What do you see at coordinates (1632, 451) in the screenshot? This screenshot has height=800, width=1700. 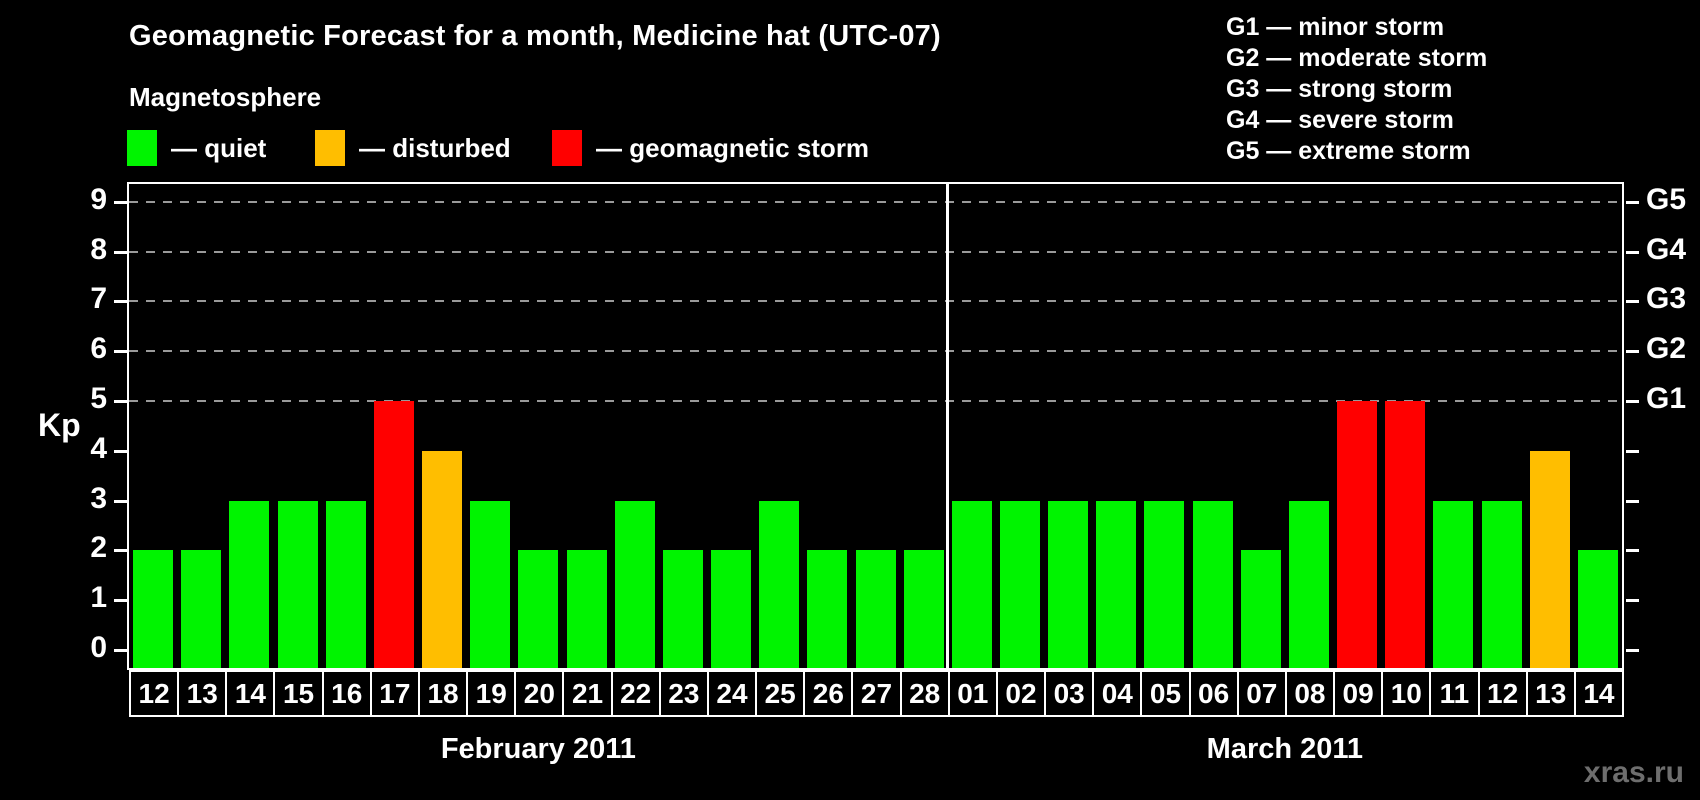 I see `right-tick-kp4` at bounding box center [1632, 451].